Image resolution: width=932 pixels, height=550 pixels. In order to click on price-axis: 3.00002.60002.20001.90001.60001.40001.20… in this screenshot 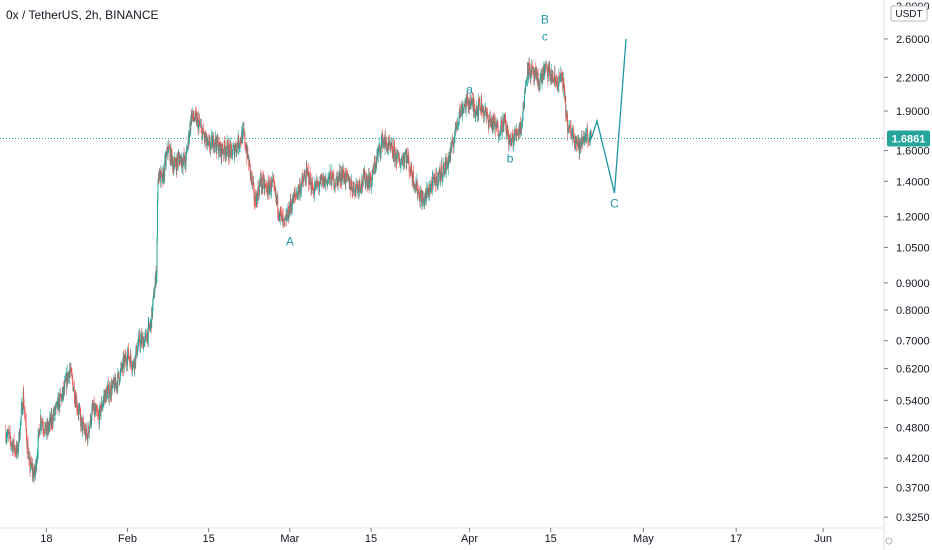, I will do `click(906, 275)`.